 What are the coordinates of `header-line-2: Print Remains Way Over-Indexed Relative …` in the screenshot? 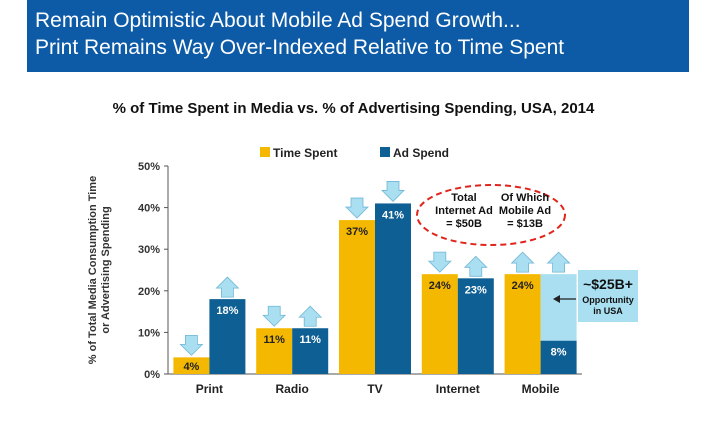 It's located at (300, 47).